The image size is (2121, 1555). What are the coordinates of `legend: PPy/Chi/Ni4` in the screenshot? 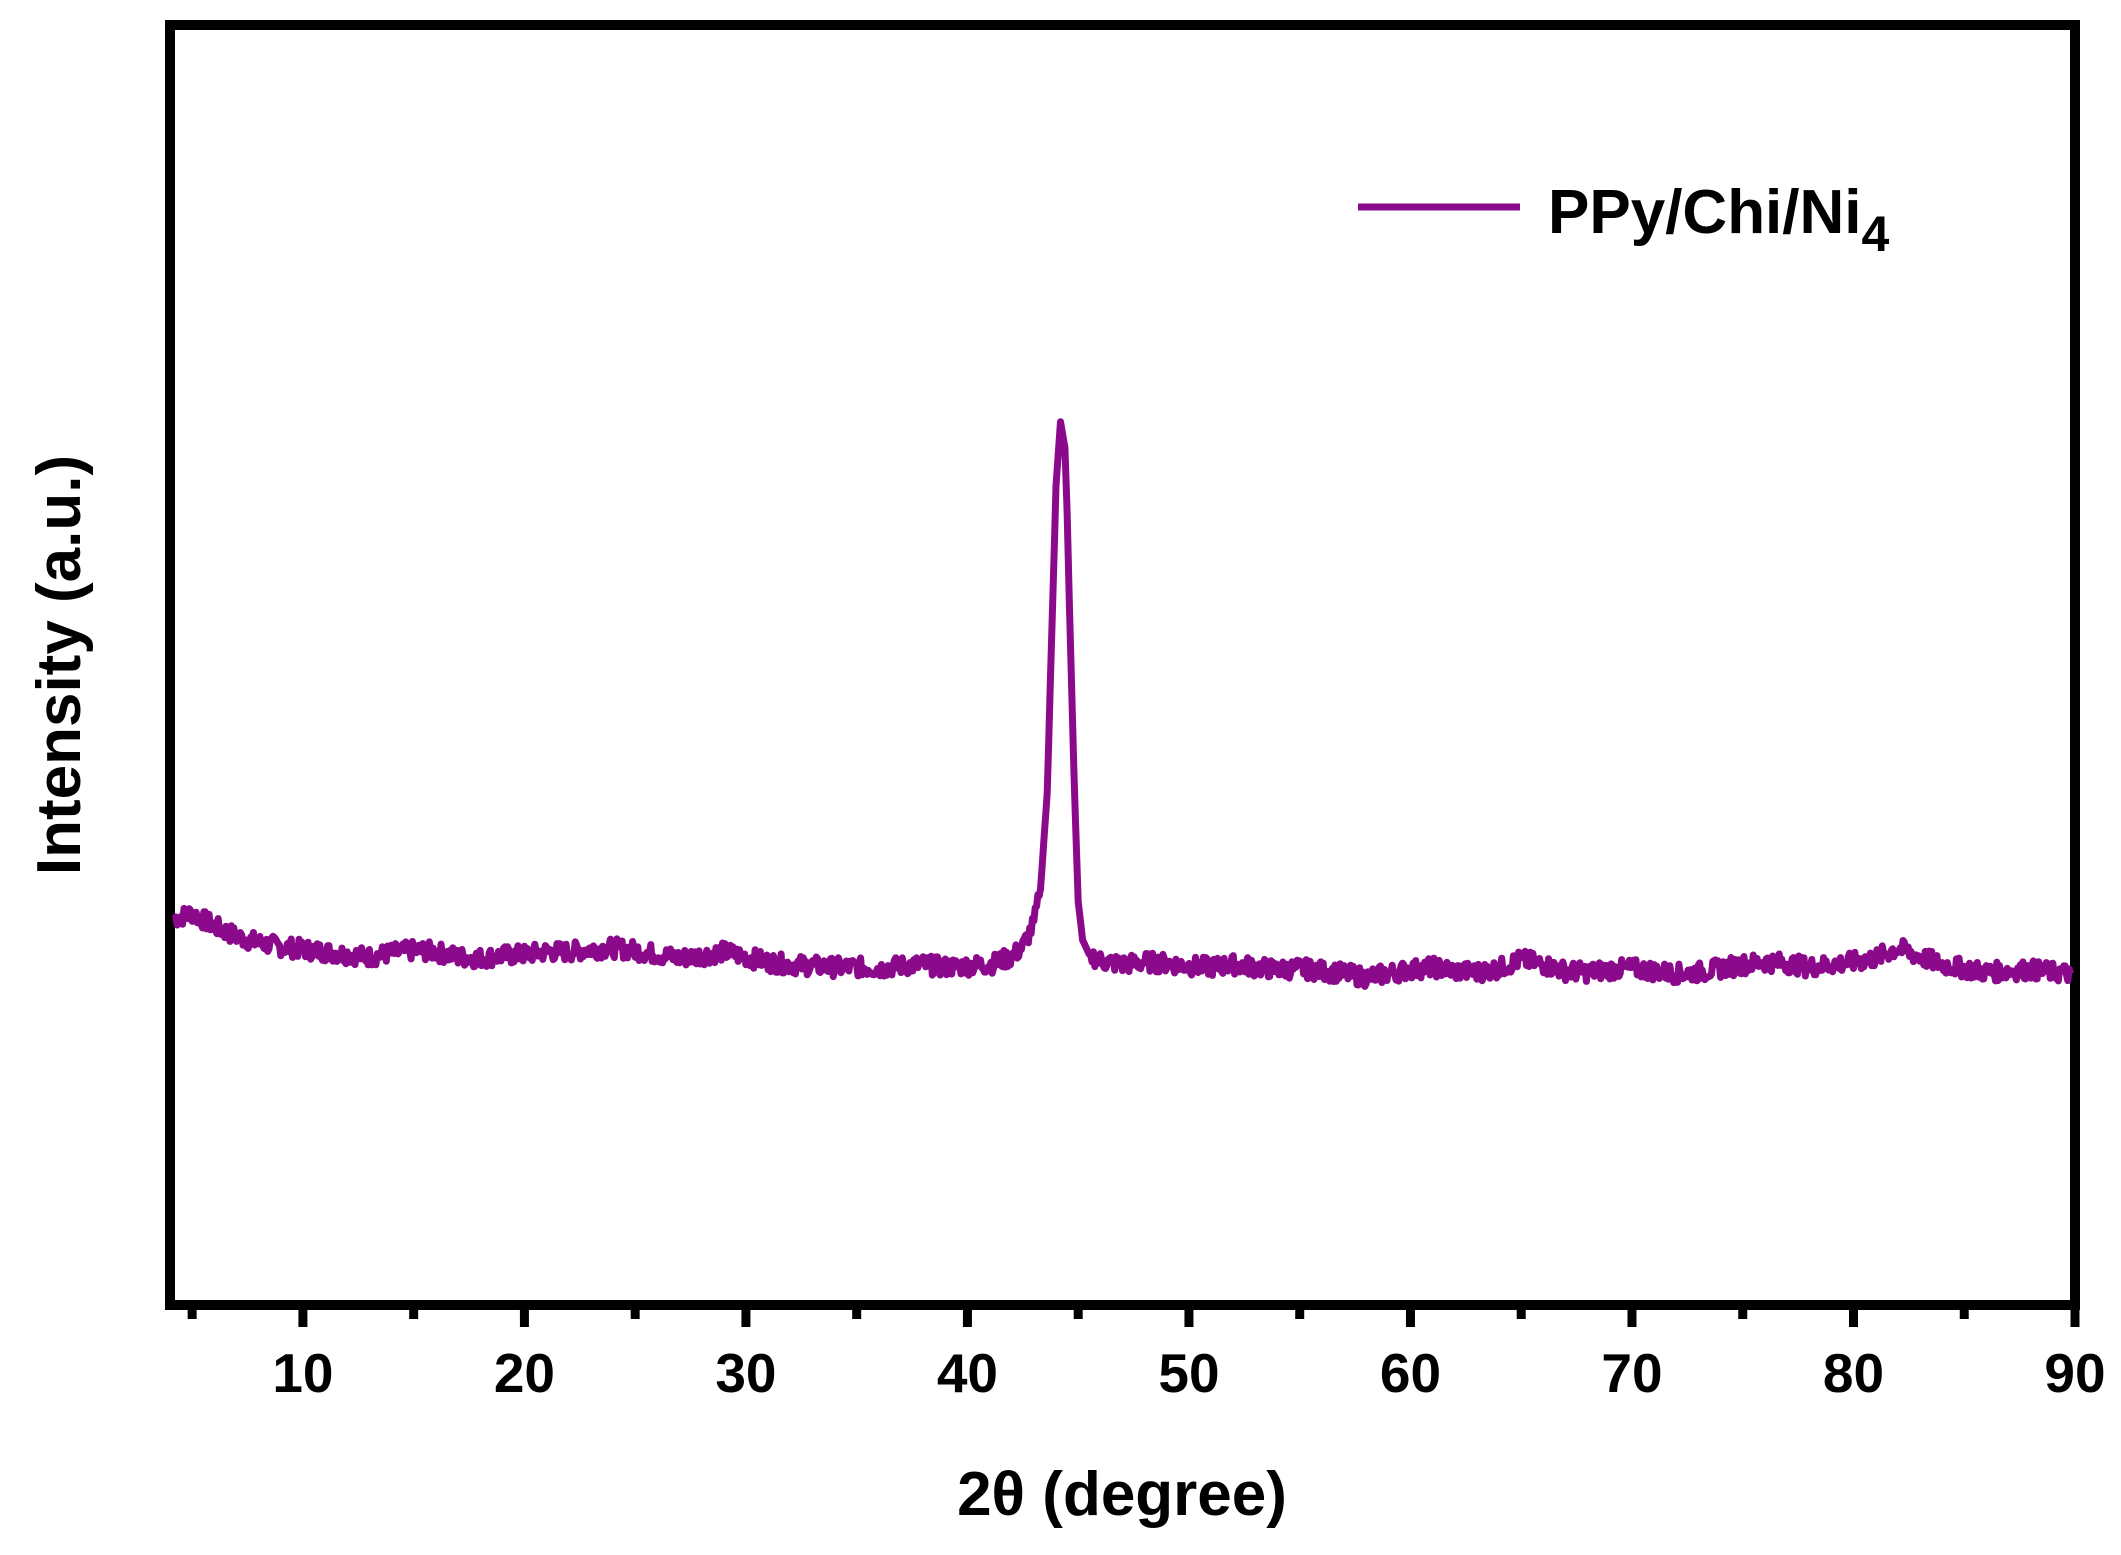 It's located at (1624, 220).